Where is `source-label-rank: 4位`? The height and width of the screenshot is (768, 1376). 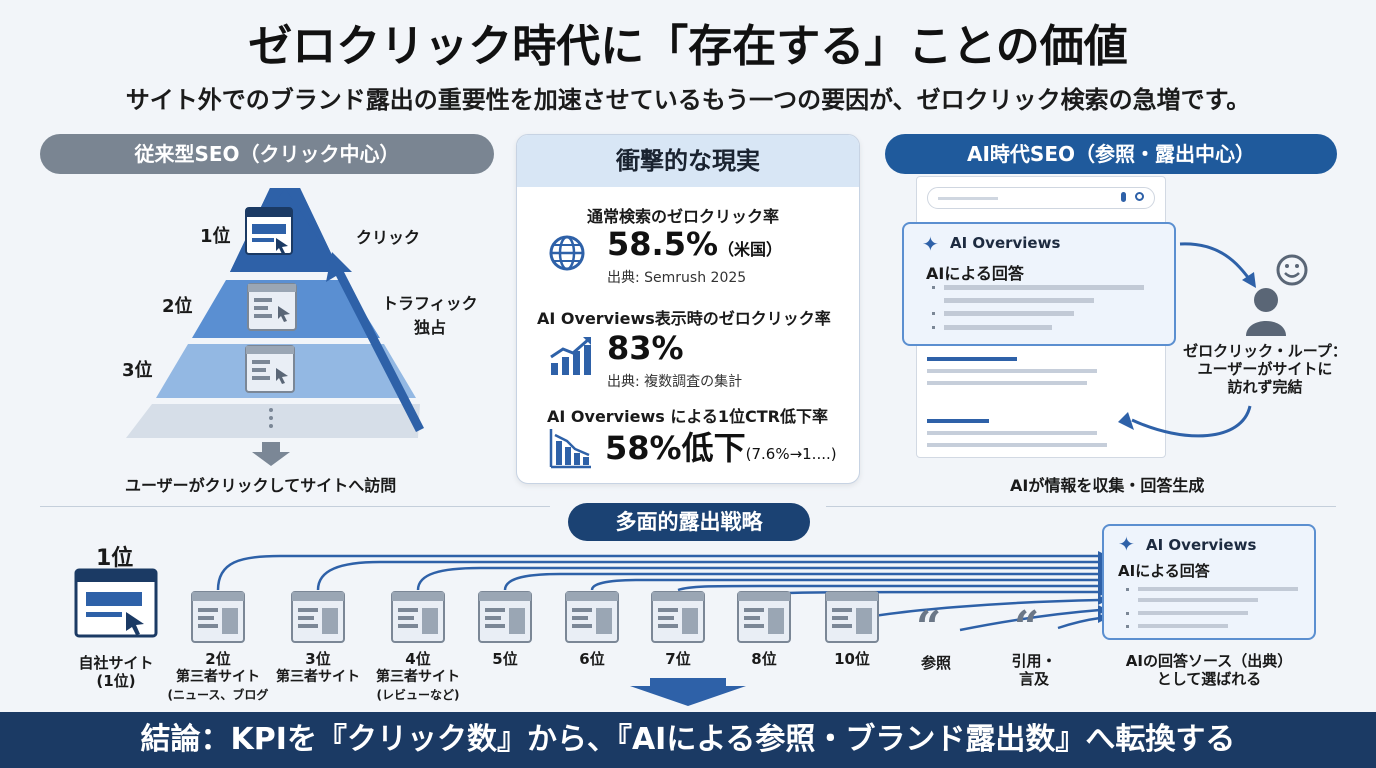 source-label-rank: 4位 is located at coordinates (418, 659).